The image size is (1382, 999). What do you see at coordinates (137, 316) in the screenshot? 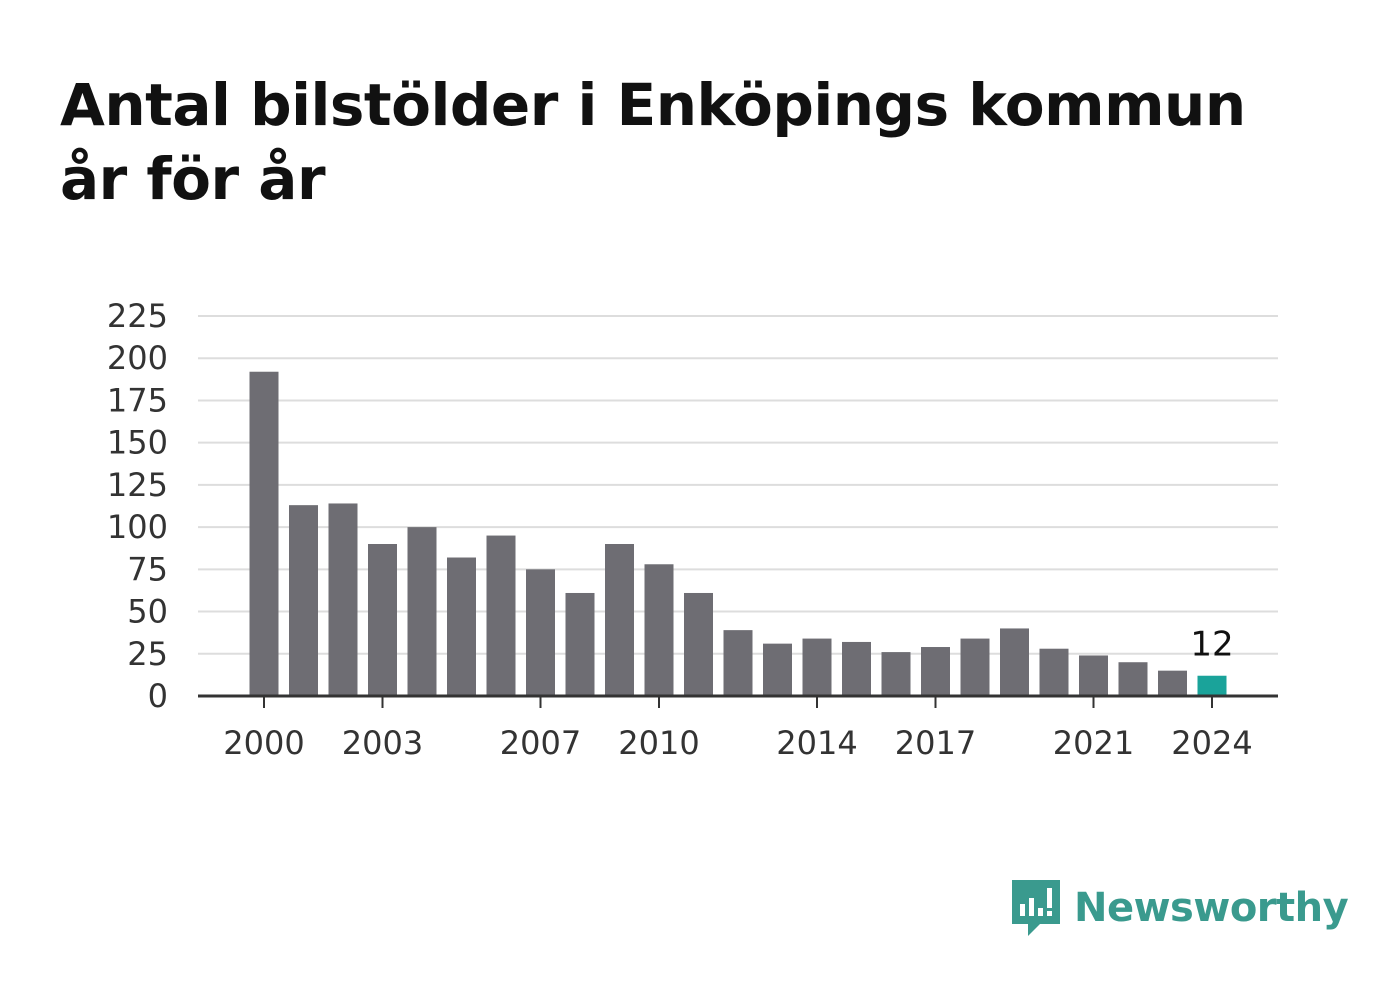
I see `y-tick-label: 225` at bounding box center [137, 316].